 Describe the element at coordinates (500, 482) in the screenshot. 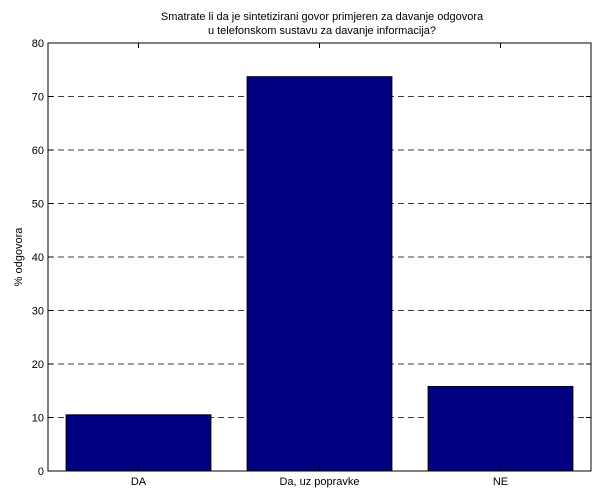

I see `x-tick-label-2: NE` at that location.